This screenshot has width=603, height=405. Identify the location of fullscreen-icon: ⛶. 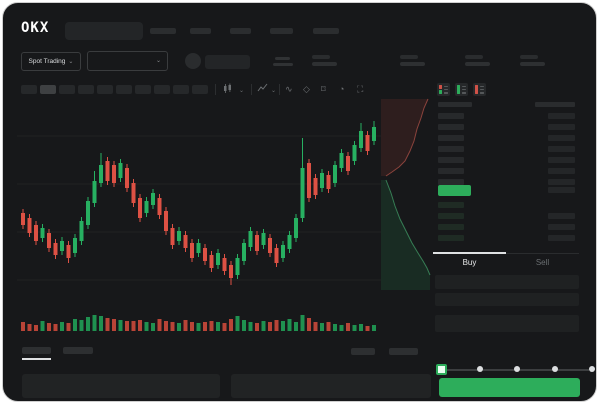
(360, 89).